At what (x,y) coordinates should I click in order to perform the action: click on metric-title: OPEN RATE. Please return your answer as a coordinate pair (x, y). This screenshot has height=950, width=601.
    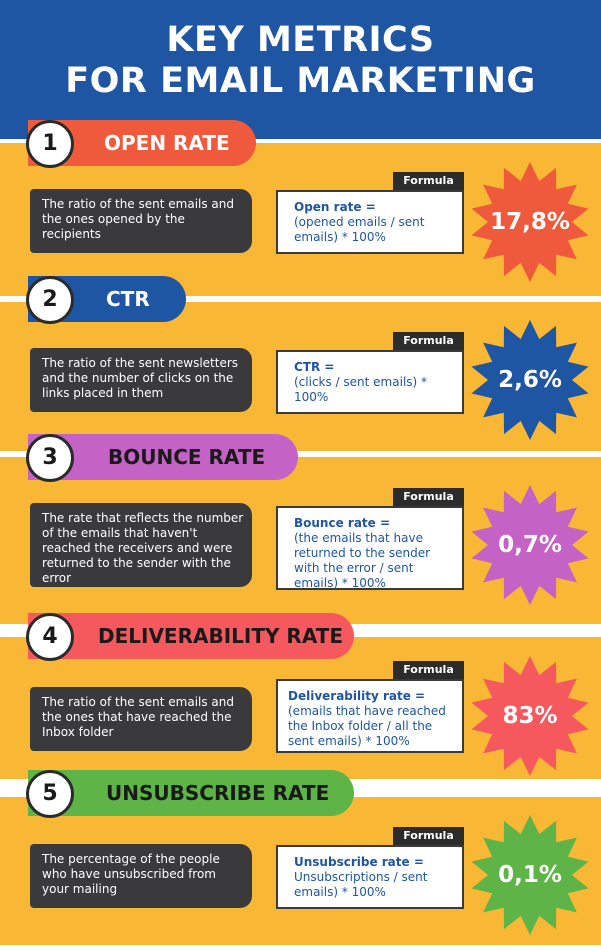
    Looking at the image, I should click on (167, 143).